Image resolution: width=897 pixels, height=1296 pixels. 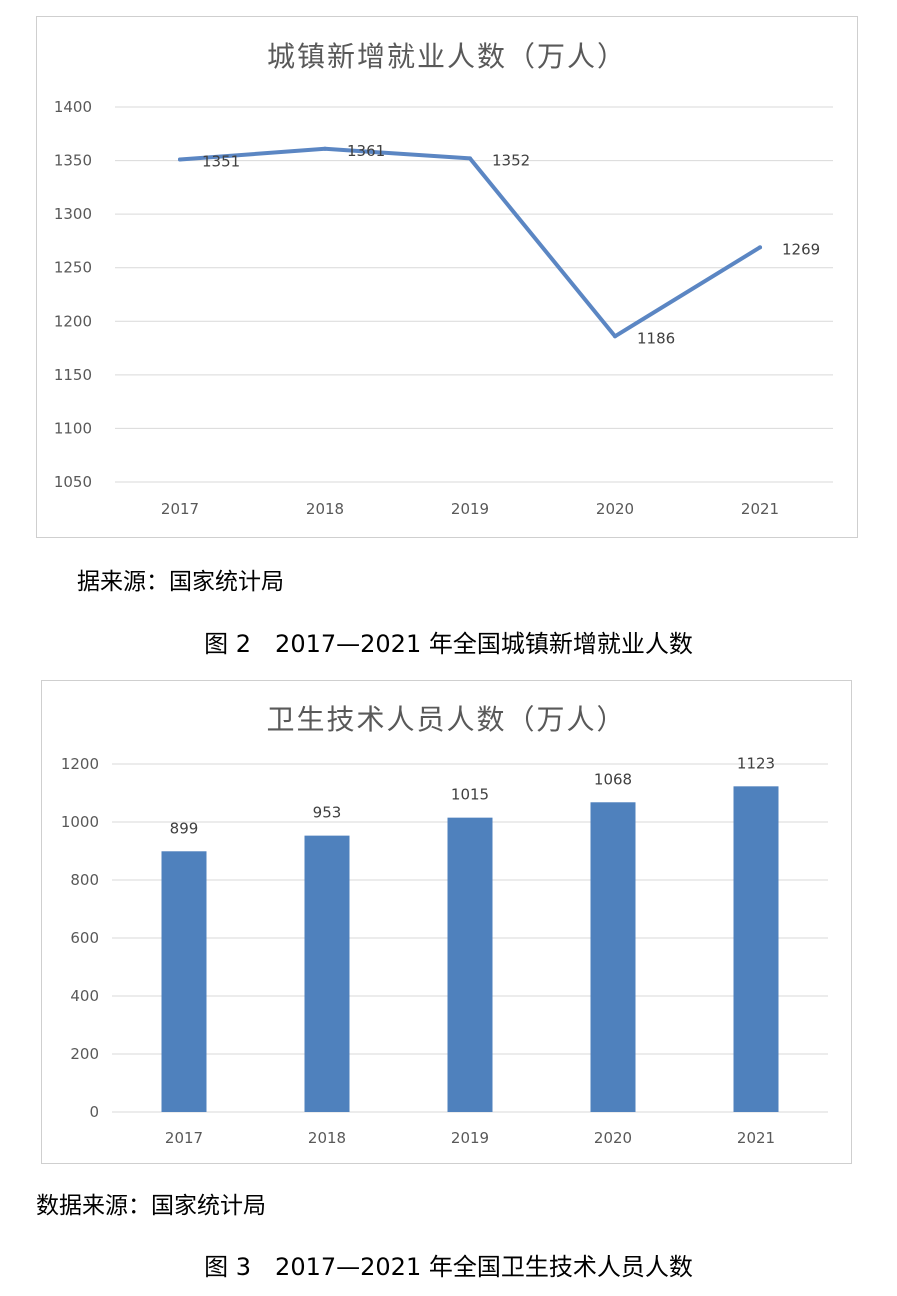 What do you see at coordinates (151, 1206) in the screenshot?
I see `data-source-note: 数据来源：国家统计局` at bounding box center [151, 1206].